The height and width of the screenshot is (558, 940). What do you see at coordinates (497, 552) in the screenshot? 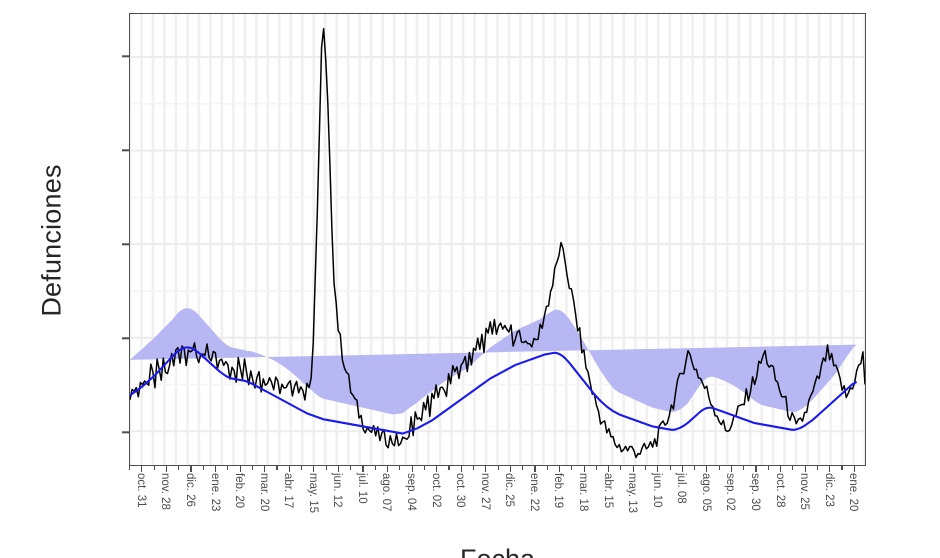
I see `x-axis-title: Fecha` at bounding box center [497, 552].